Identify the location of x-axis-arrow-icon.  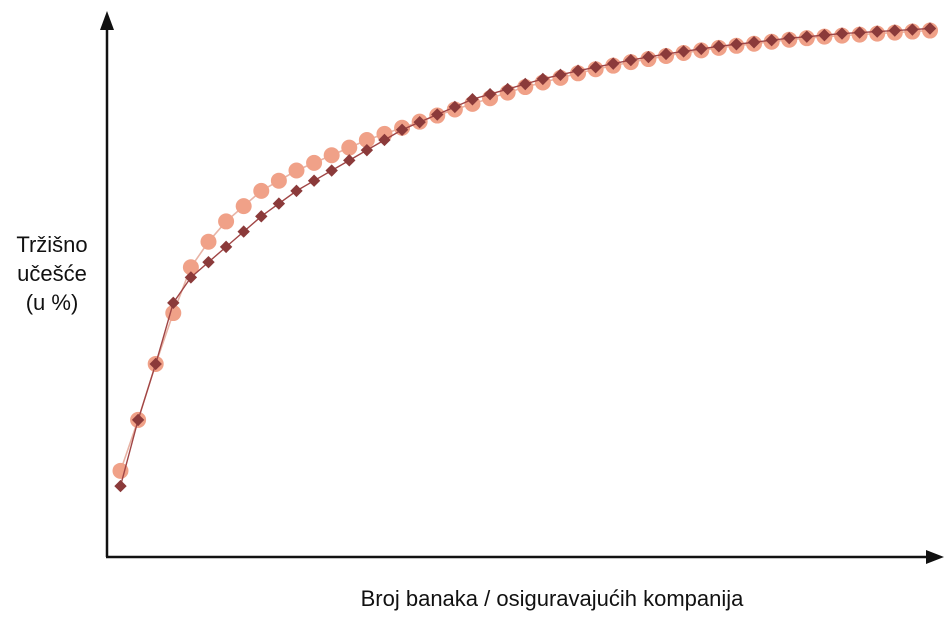
(935, 557).